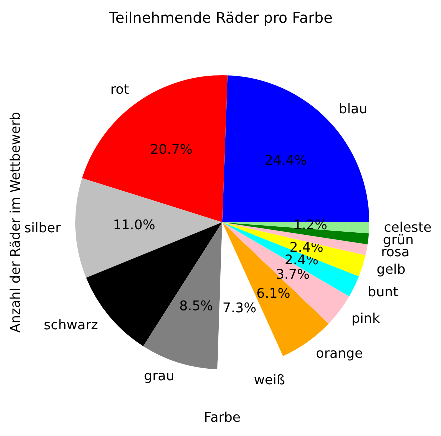  What do you see at coordinates (120, 90) in the screenshot?
I see `slice-label: rot` at bounding box center [120, 90].